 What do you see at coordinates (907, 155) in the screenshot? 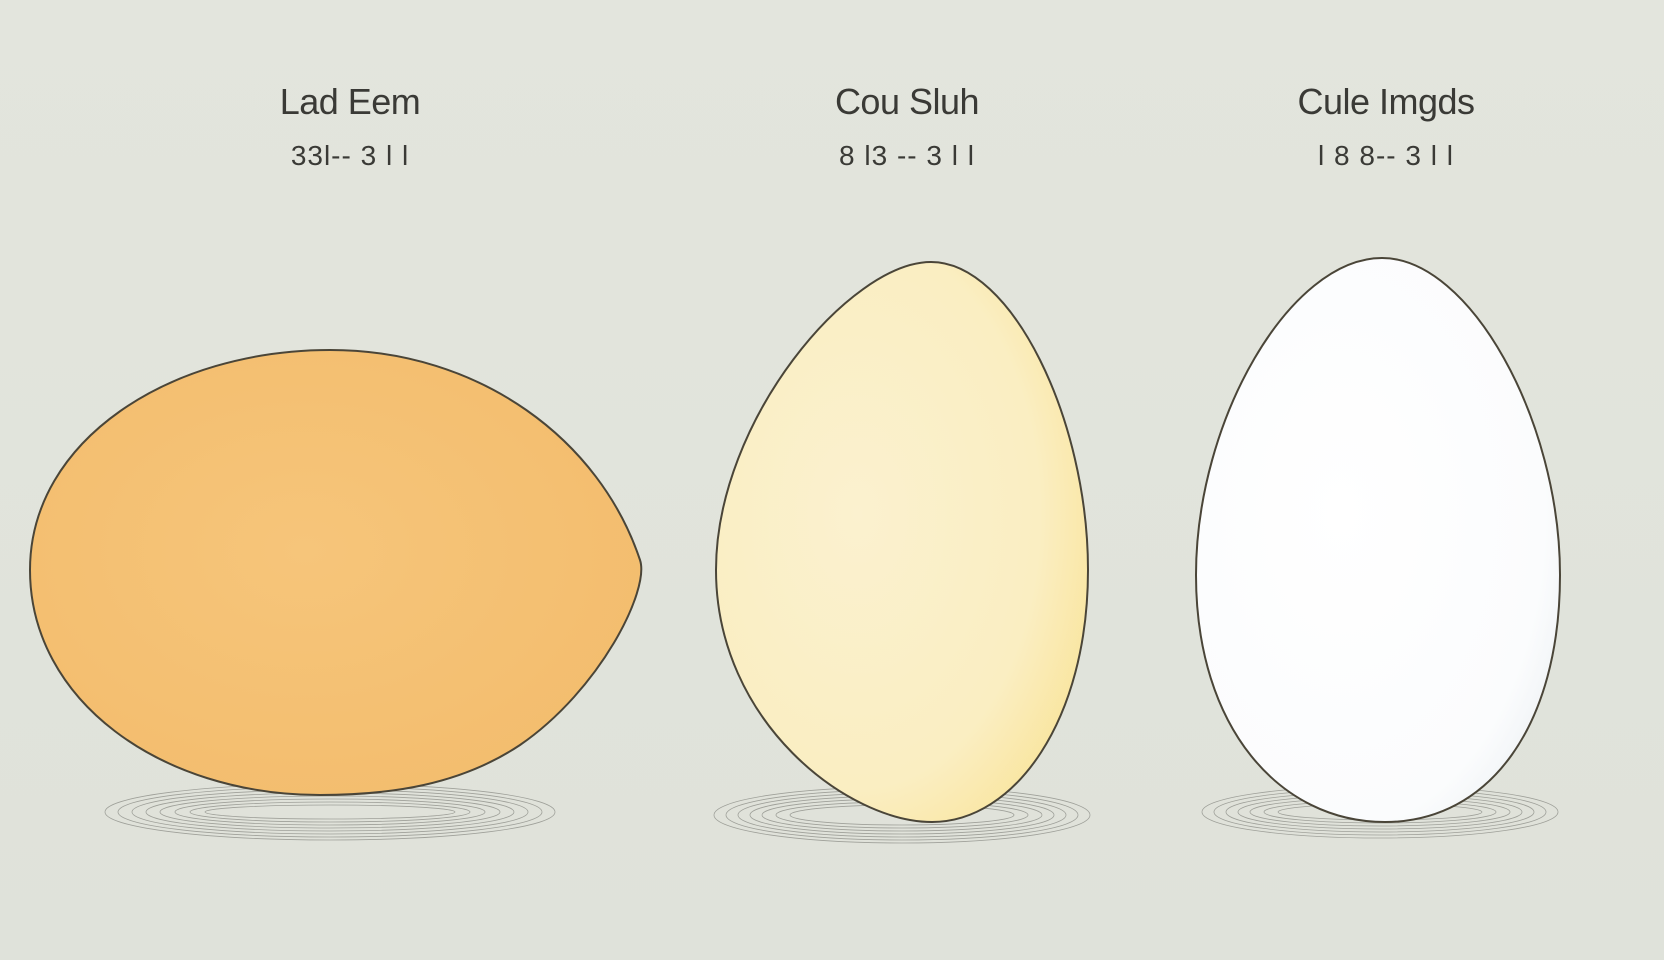
I see `egg-subtitle-middle: 8 l3 -- 3 l l` at bounding box center [907, 155].